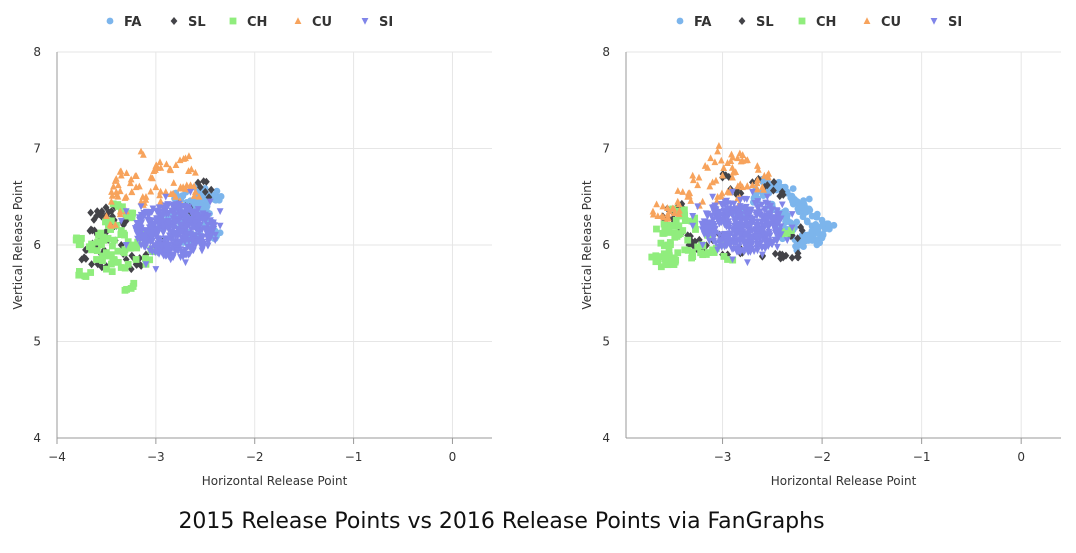  What do you see at coordinates (153, 188) in the screenshot?
I see `series-cu` at bounding box center [153, 188].